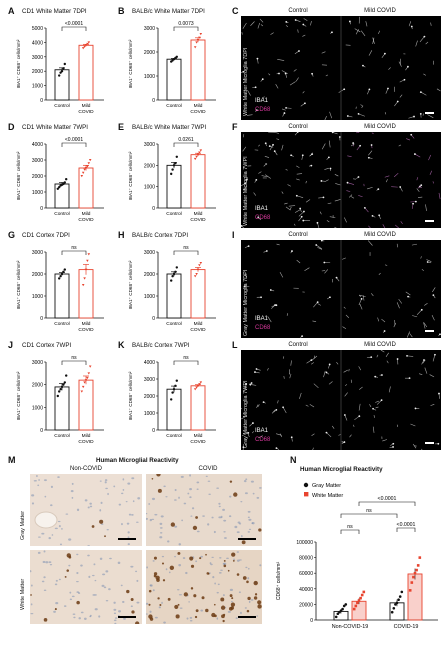  Describe the element at coordinates (186, 358) in the screenshot. I see `significance-label: ns` at that location.